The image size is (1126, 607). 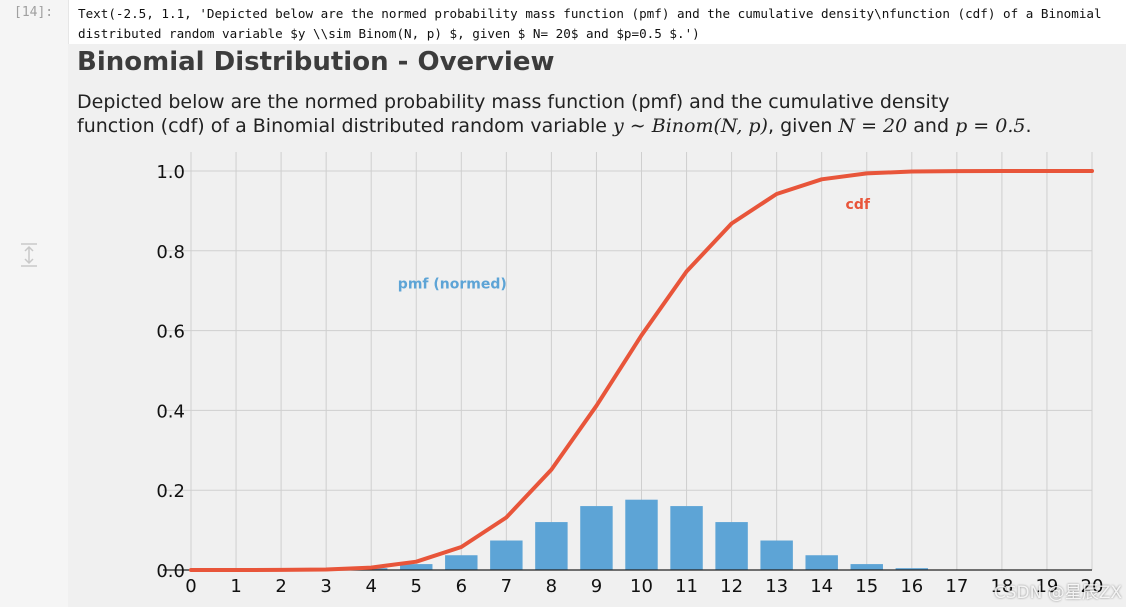 What do you see at coordinates (416, 586) in the screenshot?
I see `x-tick-label: 5` at bounding box center [416, 586].